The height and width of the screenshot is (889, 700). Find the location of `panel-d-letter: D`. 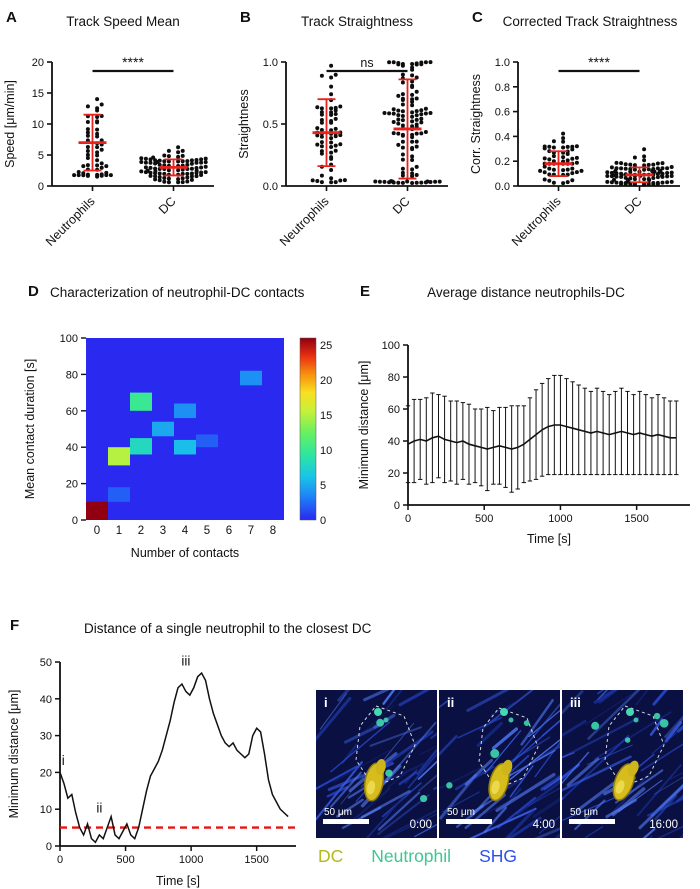

panel-d-letter: D is located at coordinates (33, 291).